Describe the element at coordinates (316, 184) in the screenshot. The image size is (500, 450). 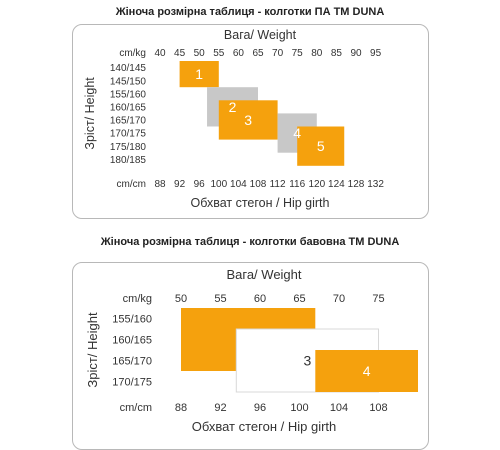
I see `chart1-girth-tick: 120` at that location.